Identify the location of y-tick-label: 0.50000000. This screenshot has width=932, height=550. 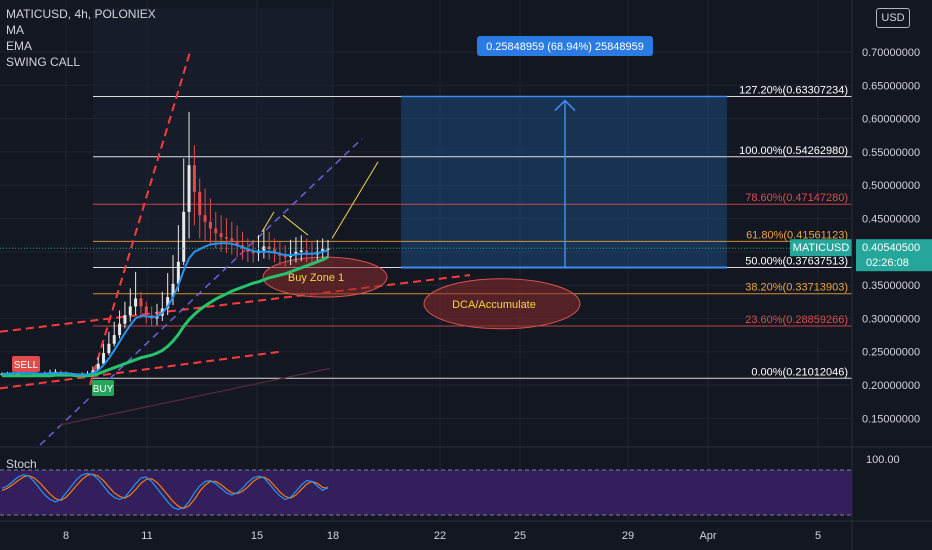
(891, 186).